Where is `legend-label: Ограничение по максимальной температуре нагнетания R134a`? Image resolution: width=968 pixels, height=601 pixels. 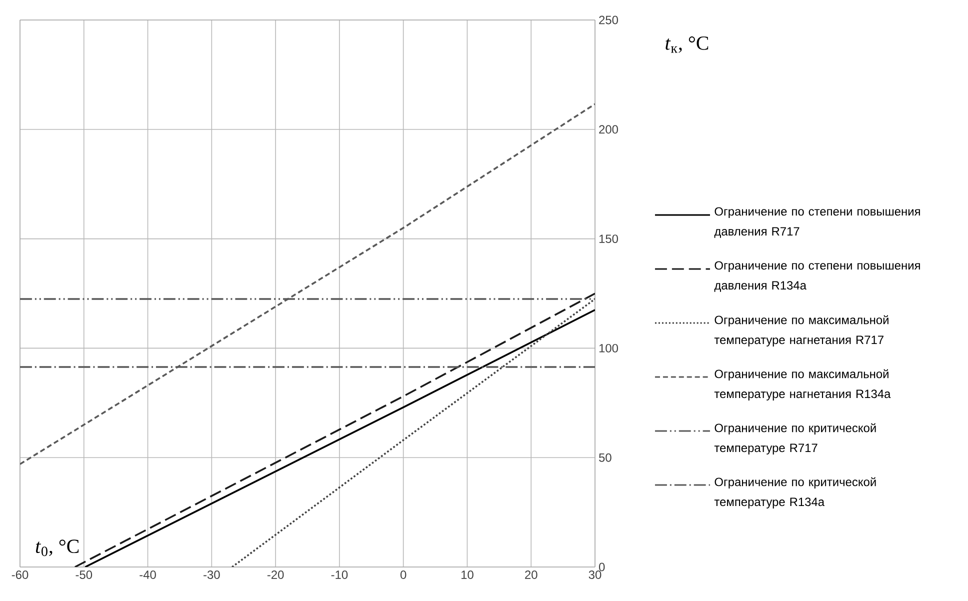 legend-label: Ограничение по максимальной температуре нагнетания R134a is located at coordinates (802, 384).